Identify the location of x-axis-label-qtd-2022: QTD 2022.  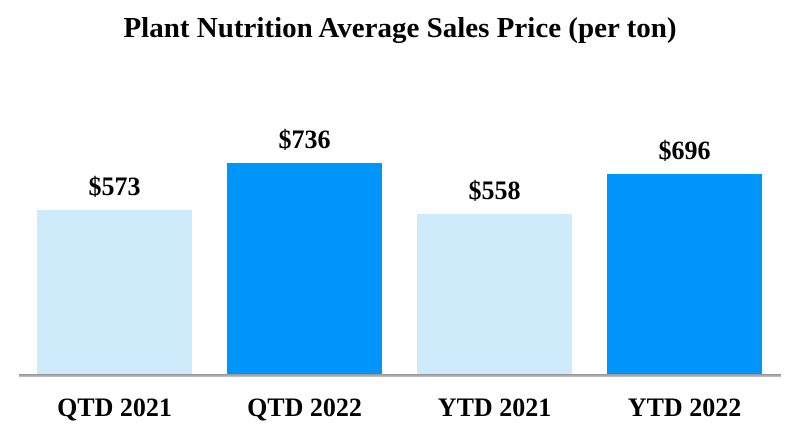
(304, 407).